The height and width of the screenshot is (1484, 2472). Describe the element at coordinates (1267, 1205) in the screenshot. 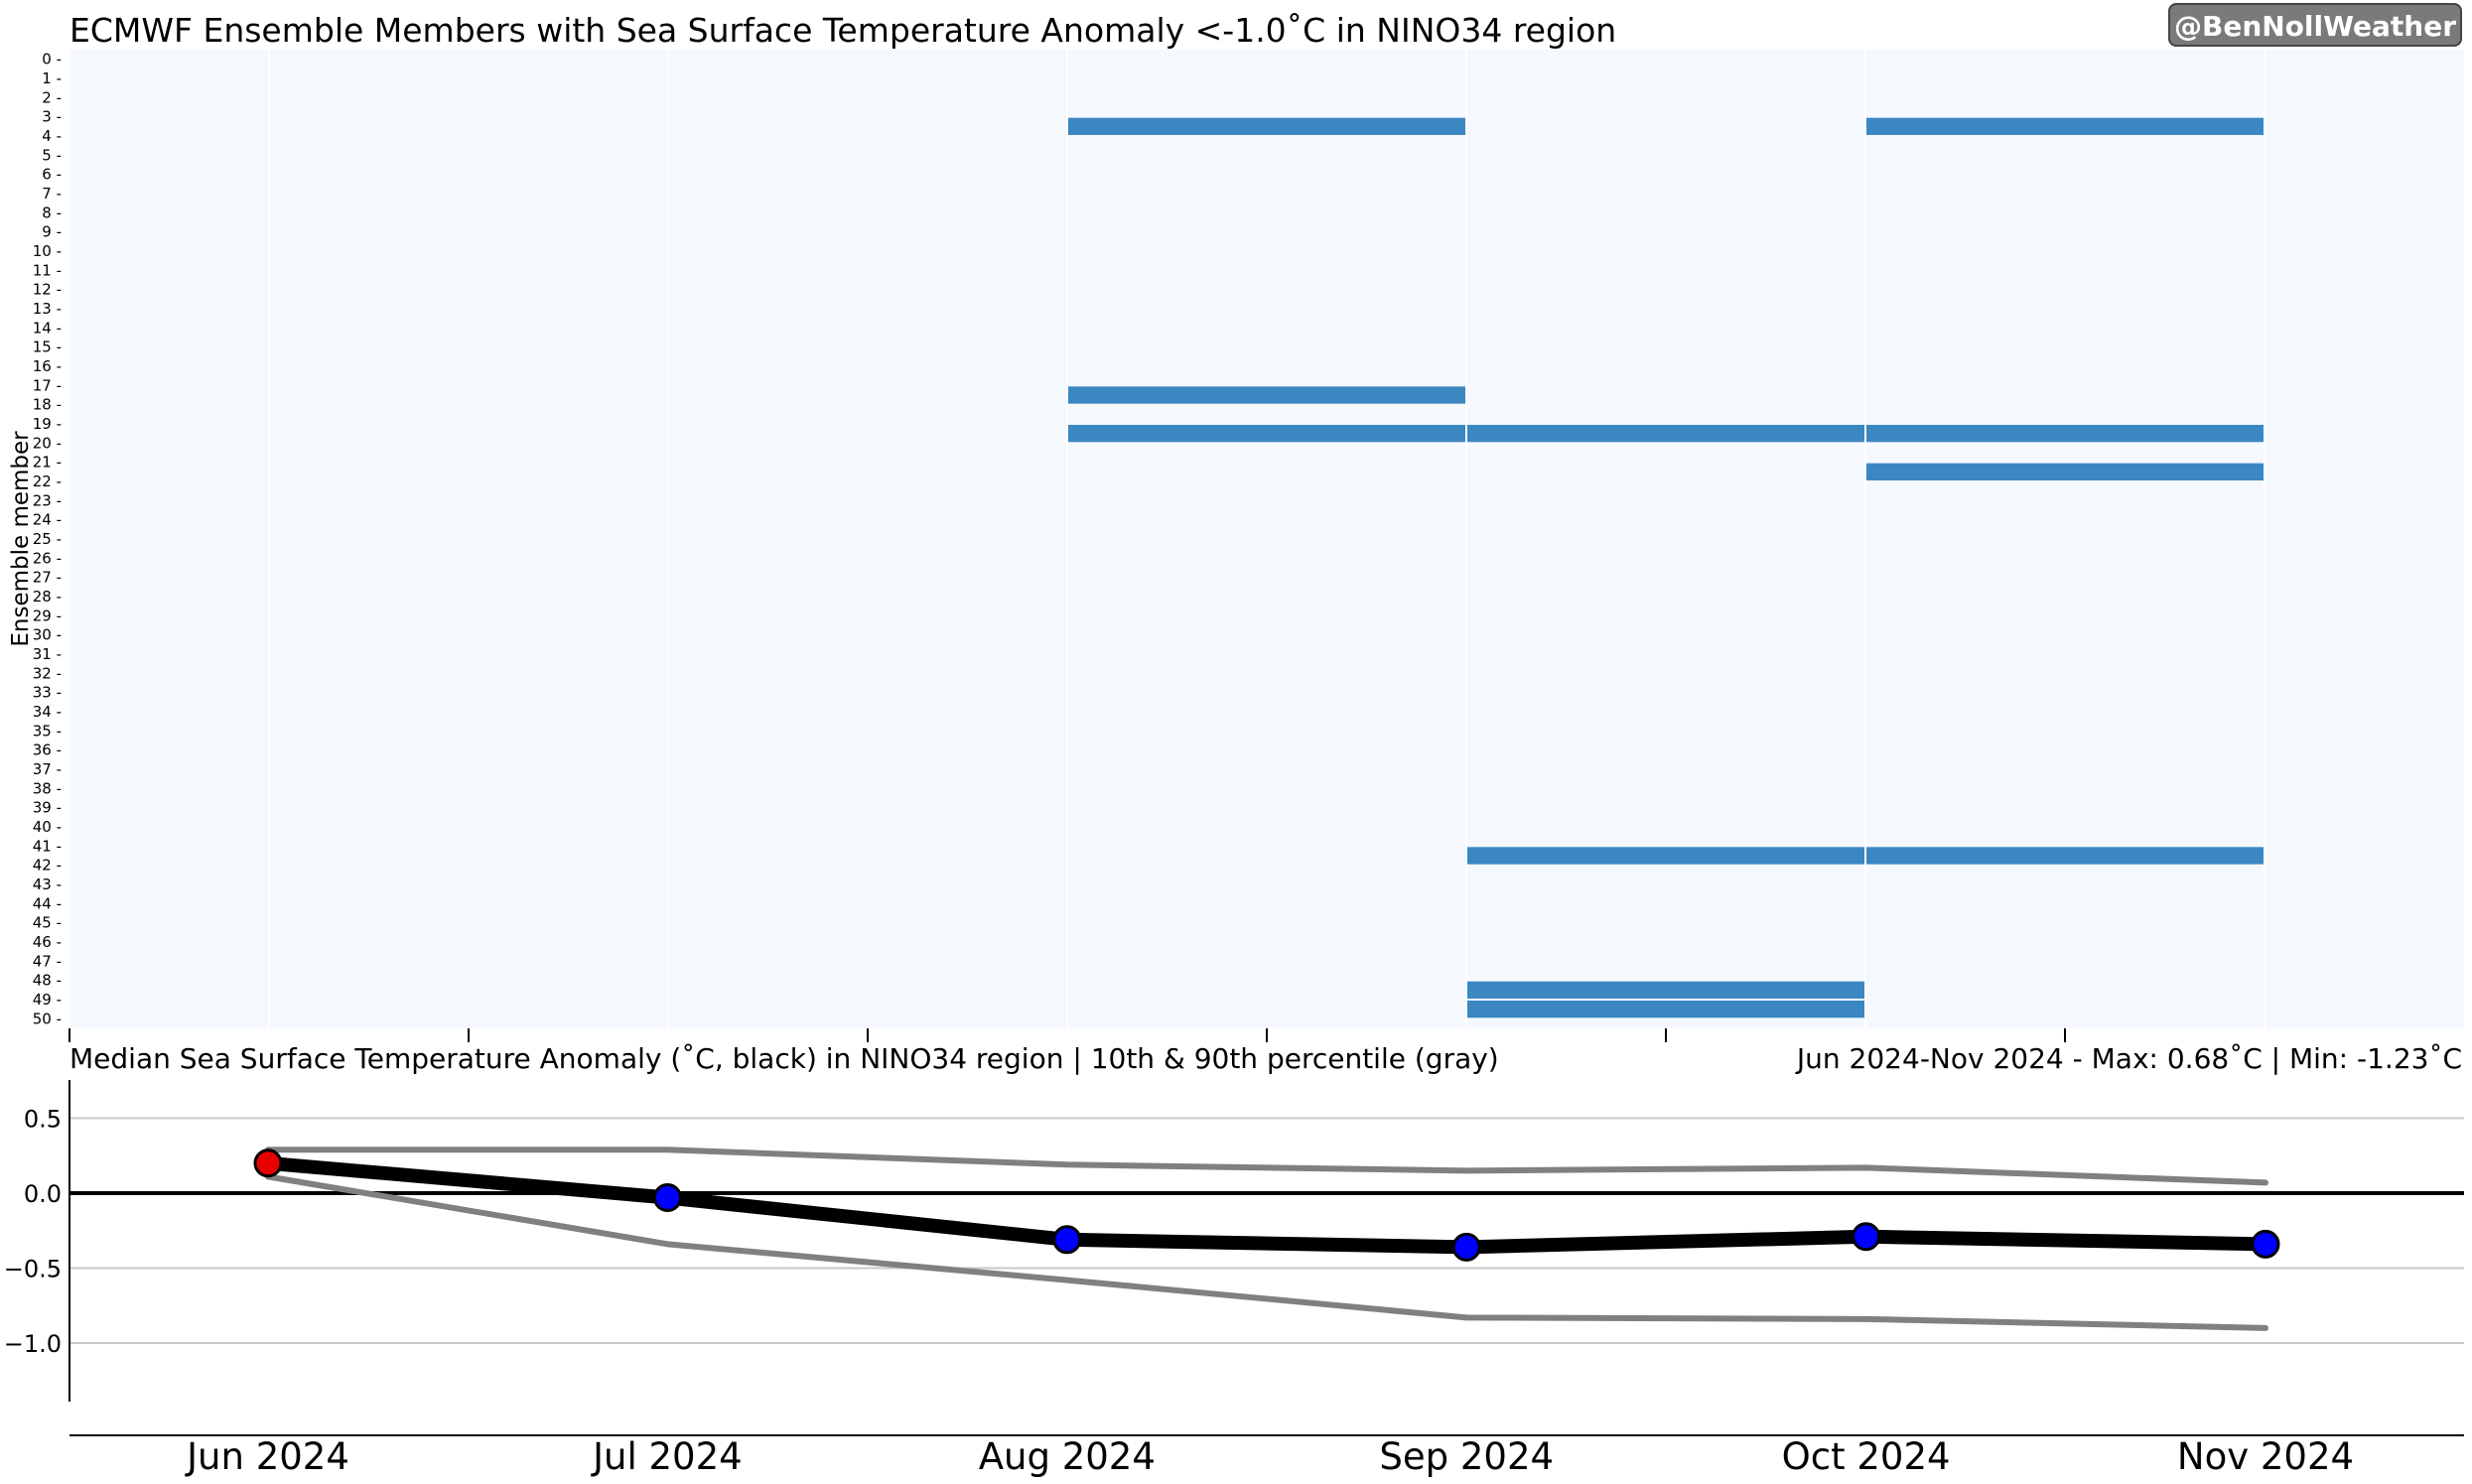

I see `line-series-median` at that location.